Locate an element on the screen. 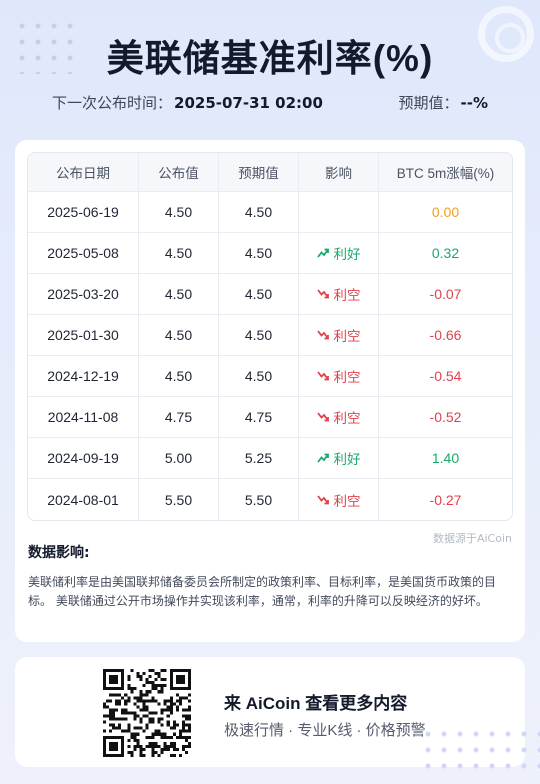  next-release: 下一次公布时间： 2025-07-31 02:00 is located at coordinates (187, 102).